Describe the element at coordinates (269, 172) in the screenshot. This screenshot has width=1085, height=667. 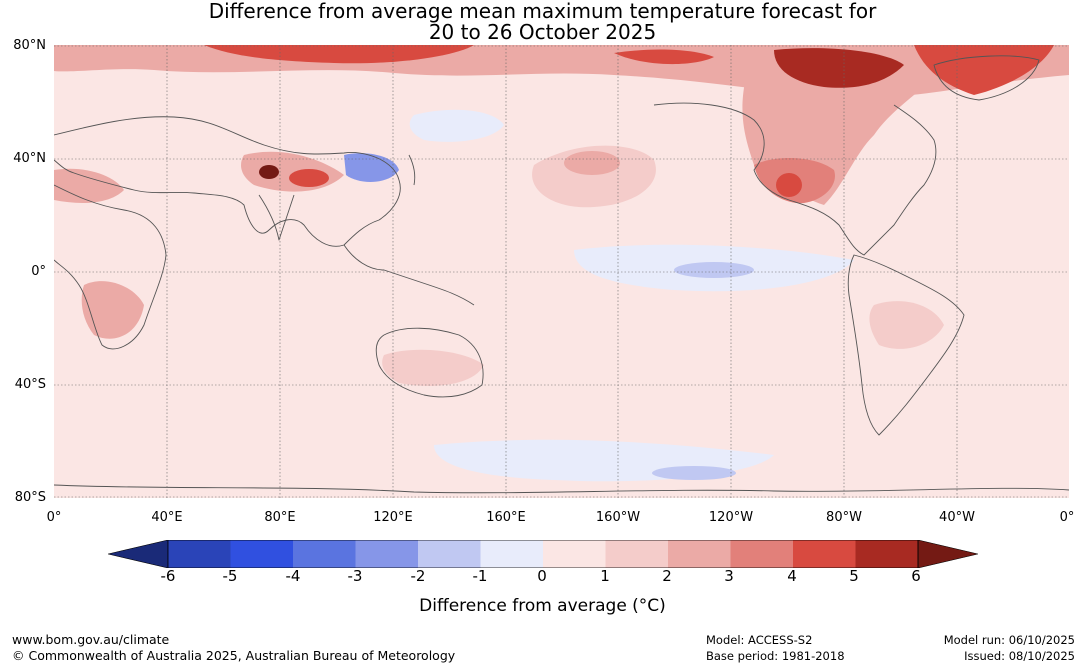
I see `anomaly-pamir-peak` at that location.